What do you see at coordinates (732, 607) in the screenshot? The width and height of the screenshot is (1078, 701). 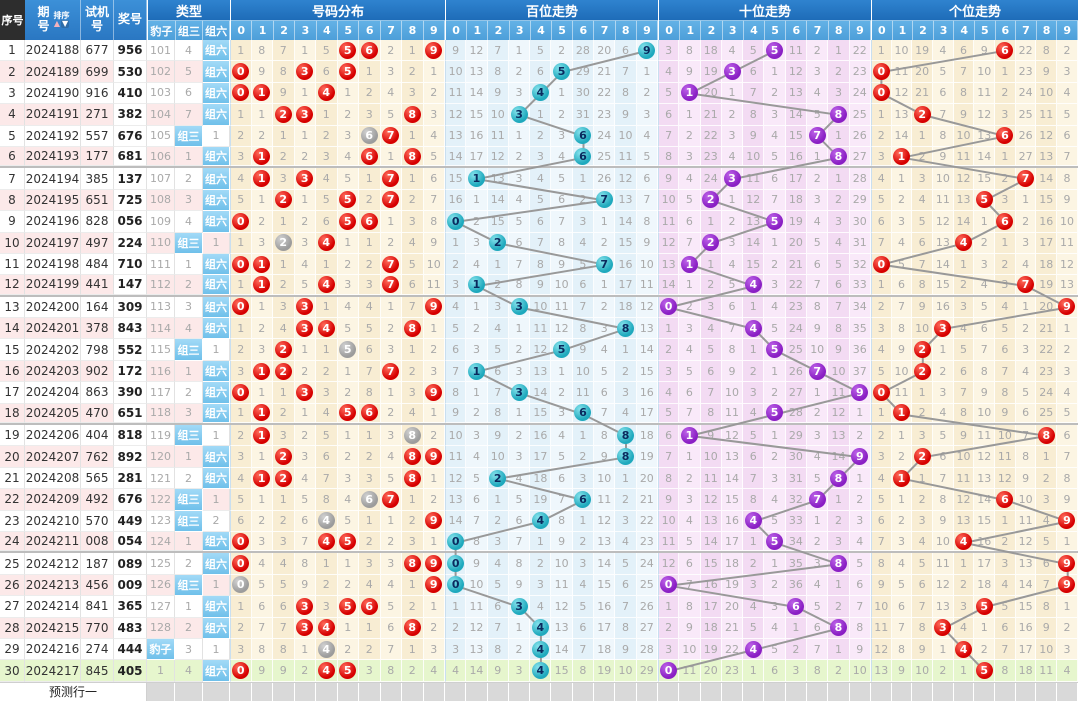 I see `tens-trend-cell: 20` at bounding box center [732, 607].